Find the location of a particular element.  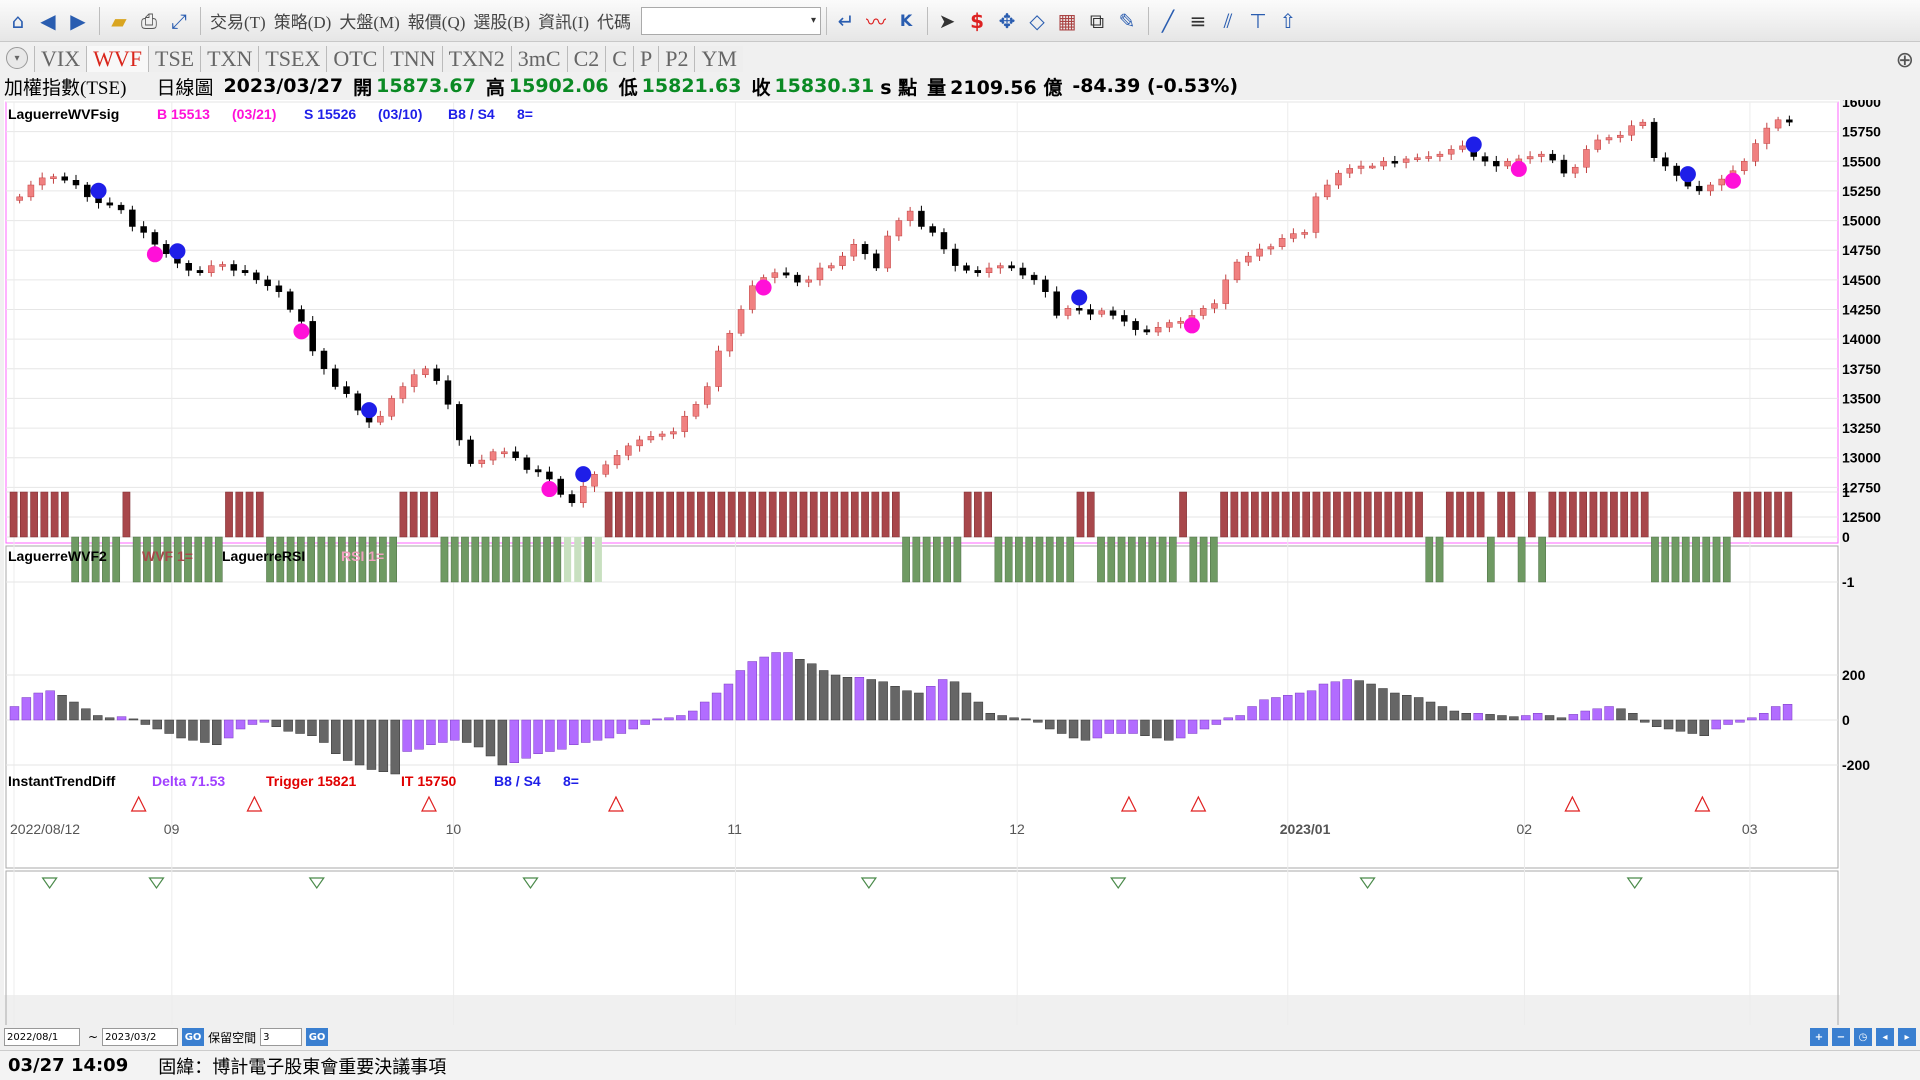

tab-c: C is located at coordinates (619, 59).